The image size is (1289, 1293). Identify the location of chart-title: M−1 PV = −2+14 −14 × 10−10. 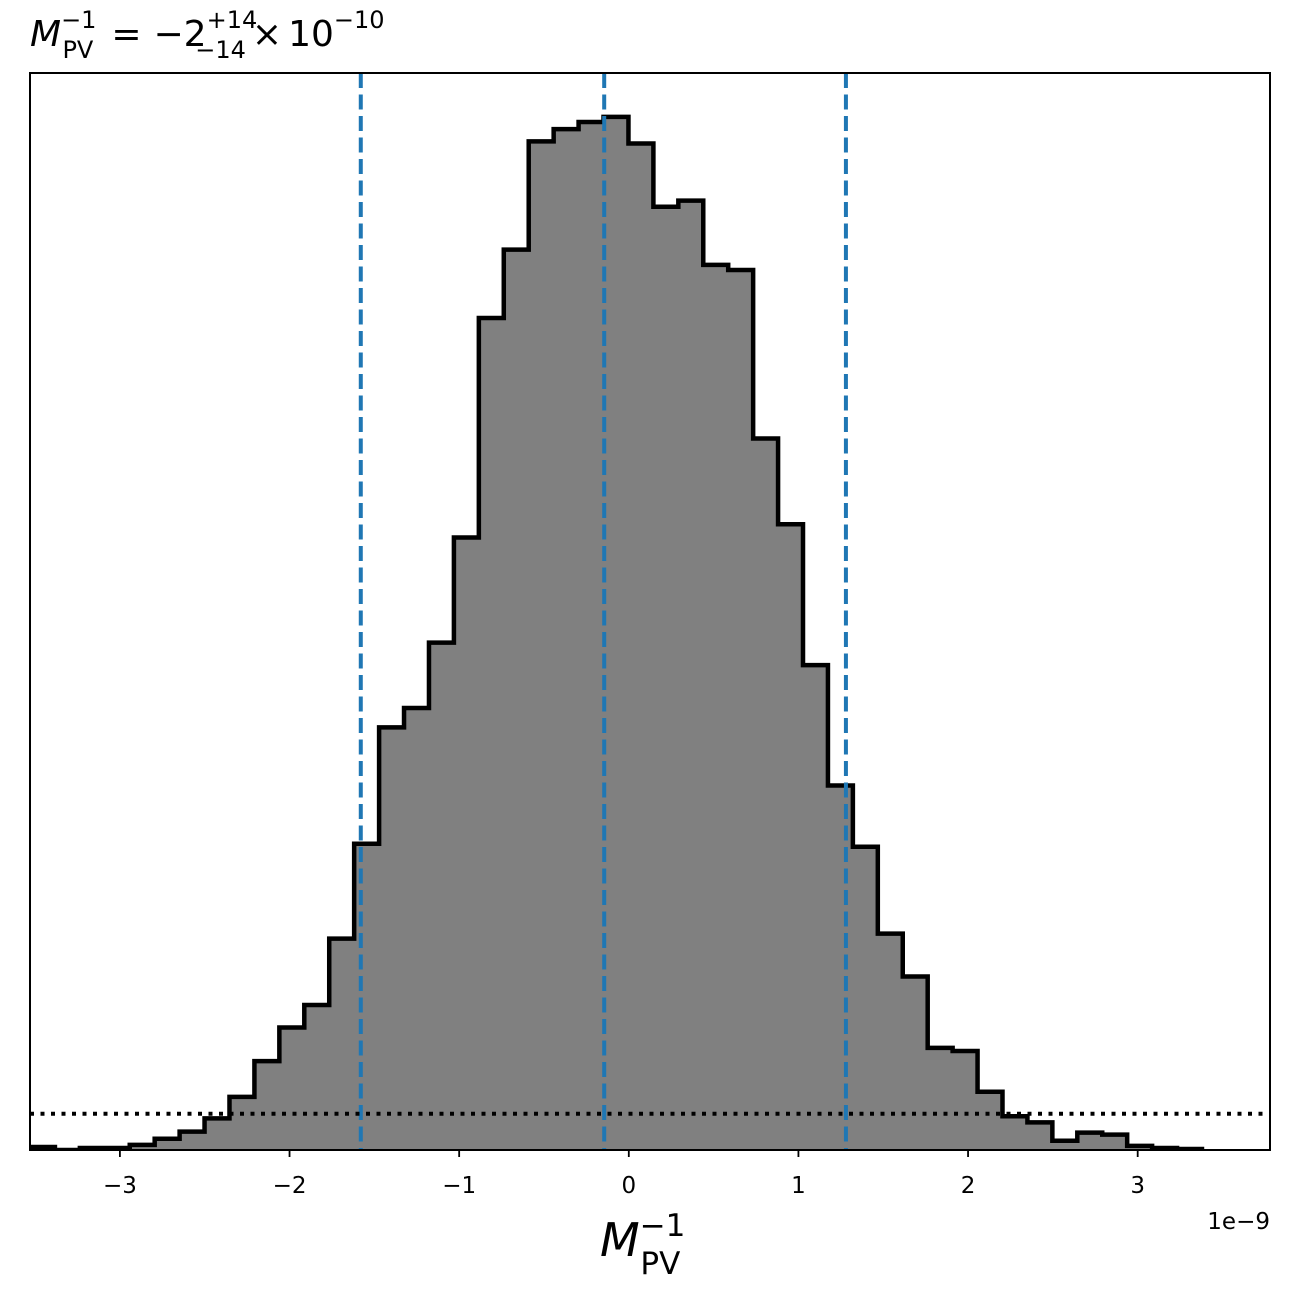
(207, 35).